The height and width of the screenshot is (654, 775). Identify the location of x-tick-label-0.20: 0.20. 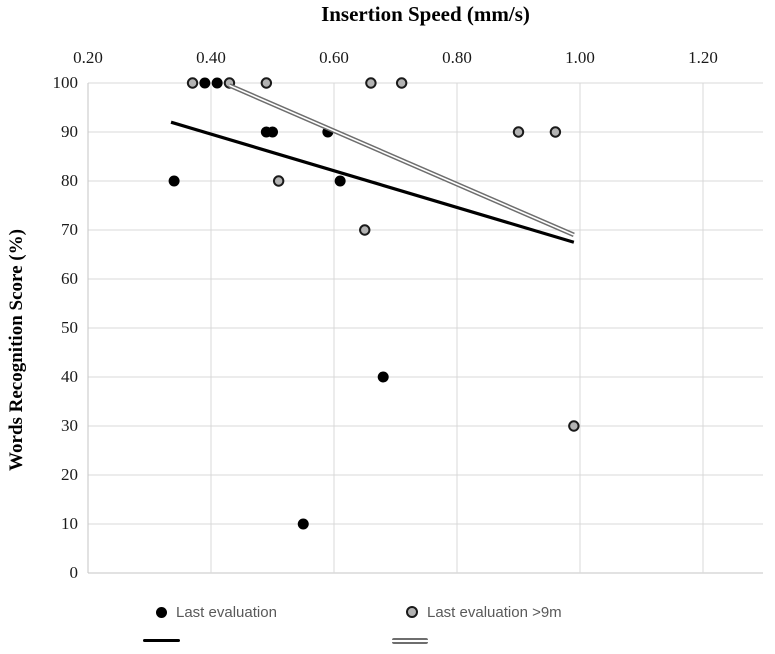
(88, 57).